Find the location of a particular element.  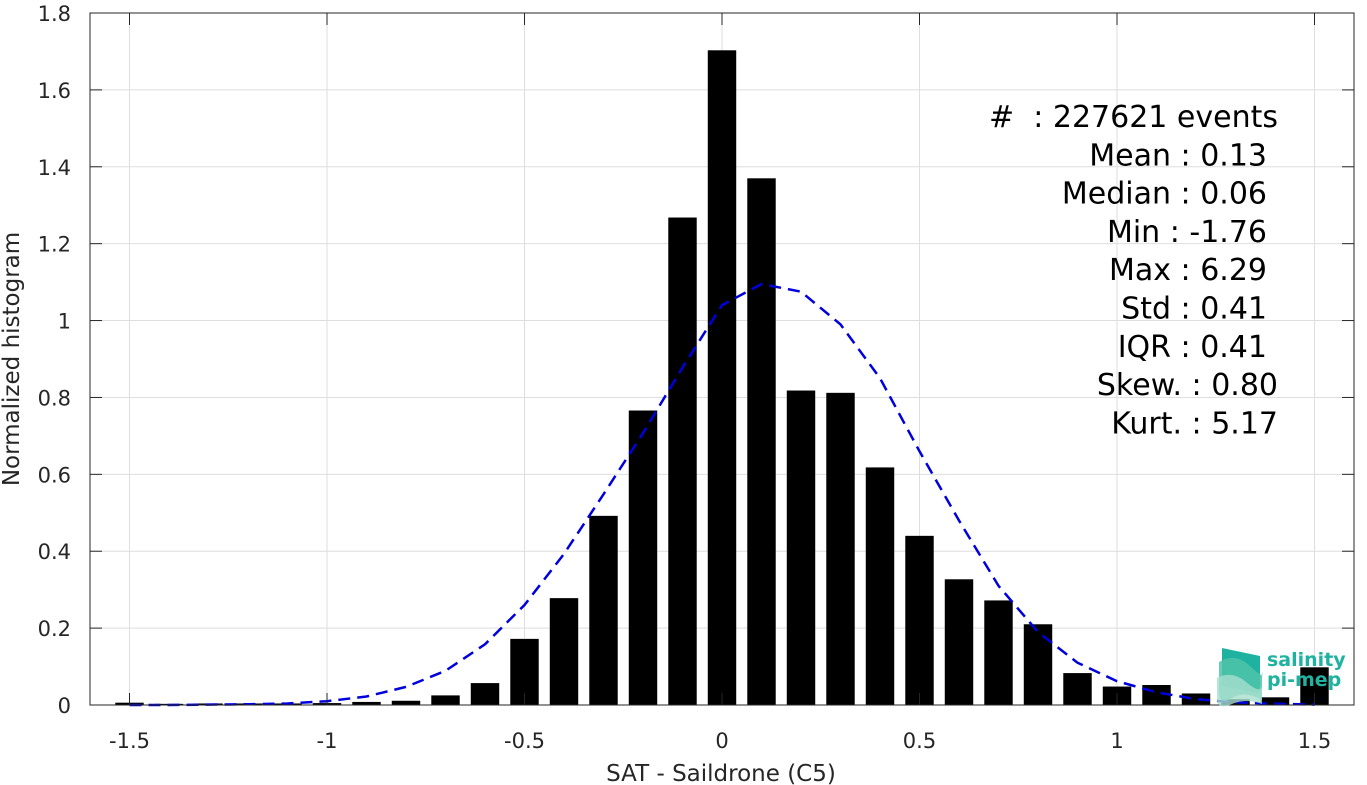

salinity-pi-mep-logo: salinity pi-mep is located at coordinates (1281, 677).